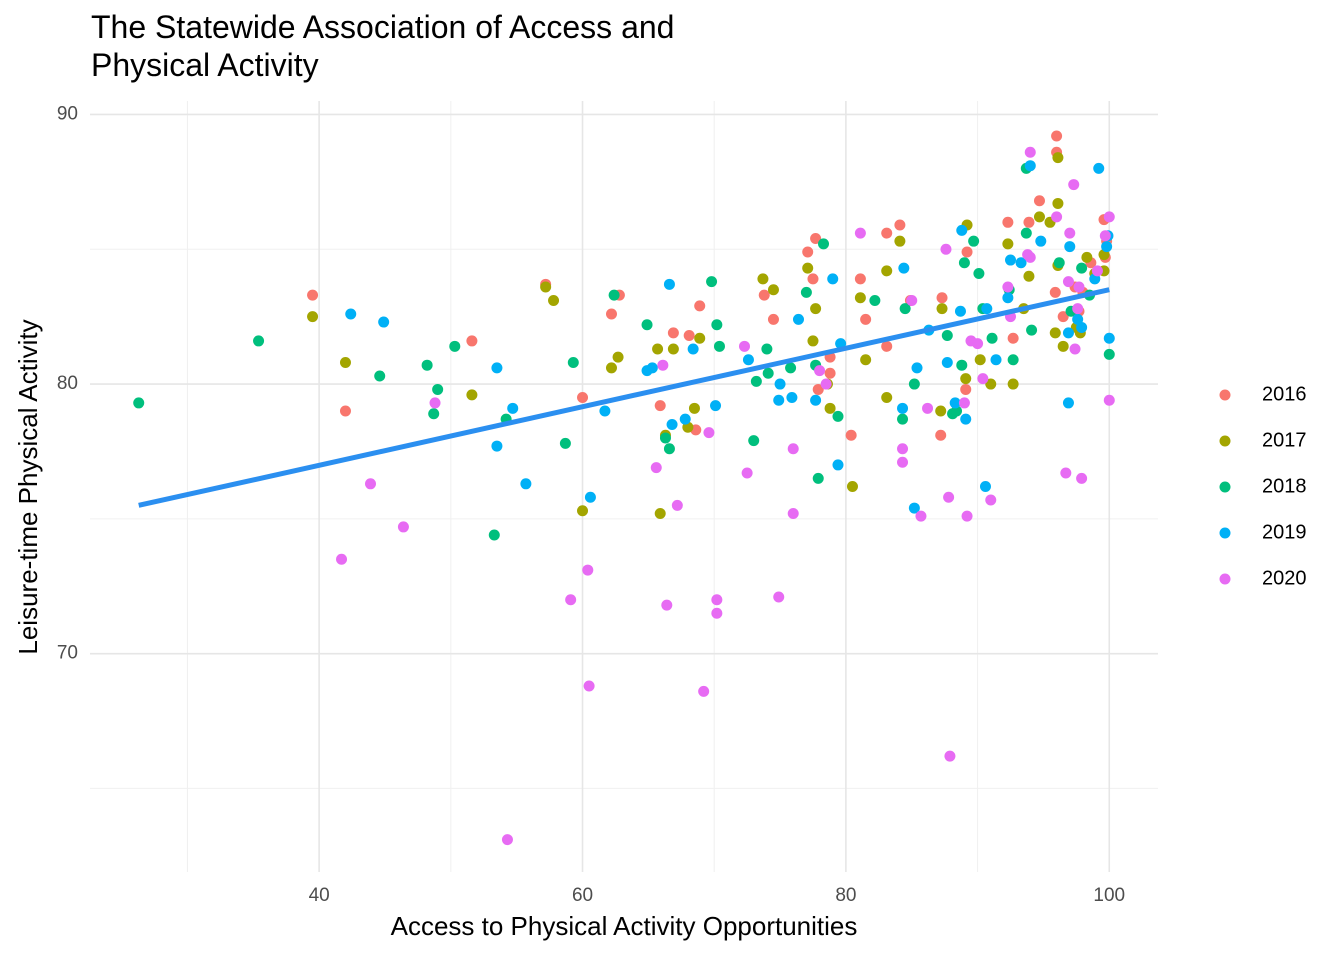 This screenshot has width=1344, height=960. What do you see at coordinates (845, 895) in the screenshot?
I see `x-tick-label: 80` at bounding box center [845, 895].